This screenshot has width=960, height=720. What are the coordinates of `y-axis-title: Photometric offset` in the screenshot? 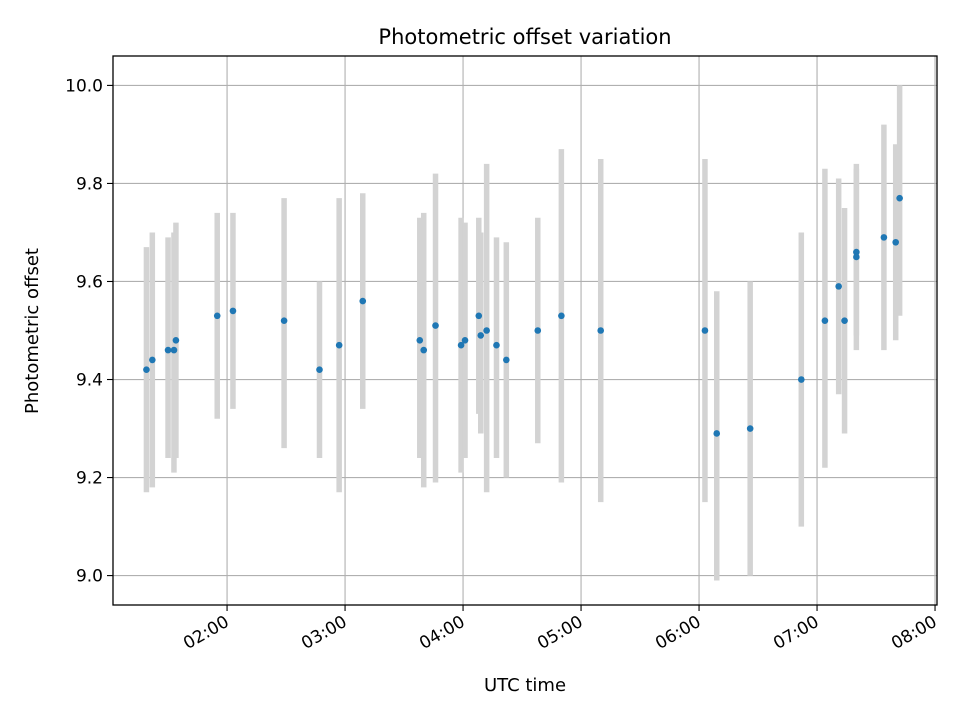 It's located at (32, 331).